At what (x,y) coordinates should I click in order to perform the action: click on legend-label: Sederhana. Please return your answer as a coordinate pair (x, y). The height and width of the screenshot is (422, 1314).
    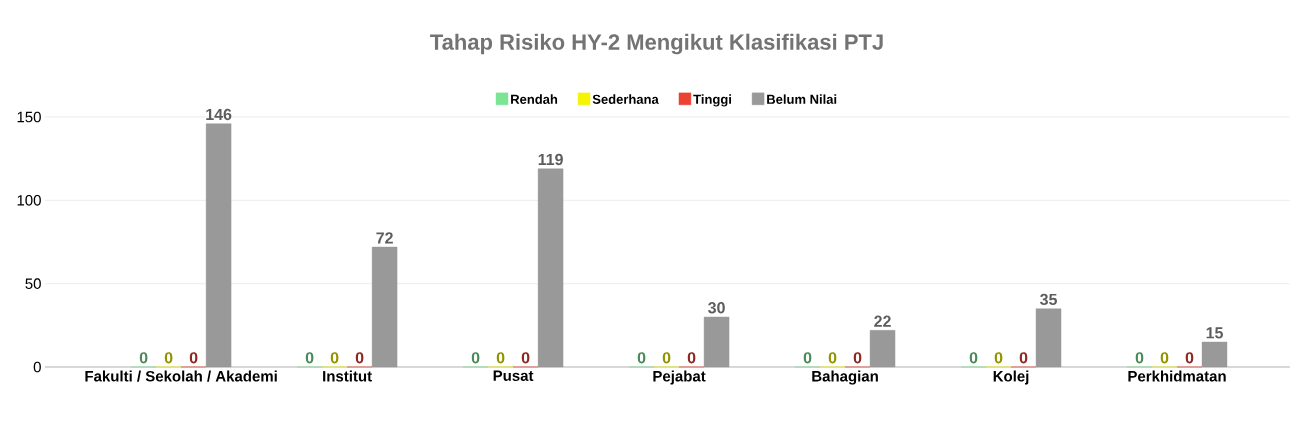
    Looking at the image, I should click on (625, 99).